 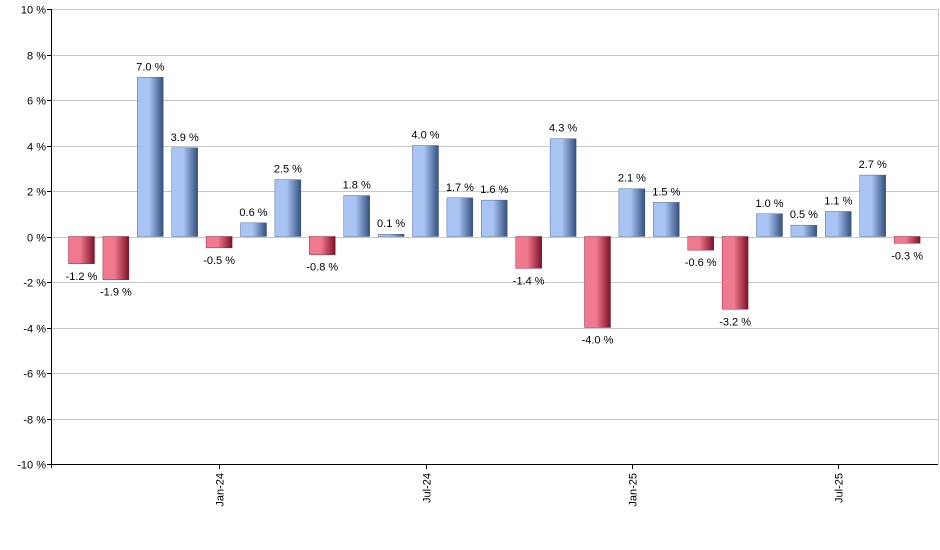 What do you see at coordinates (34, 421) in the screenshot?
I see `y-tick-label: -8 %` at bounding box center [34, 421].